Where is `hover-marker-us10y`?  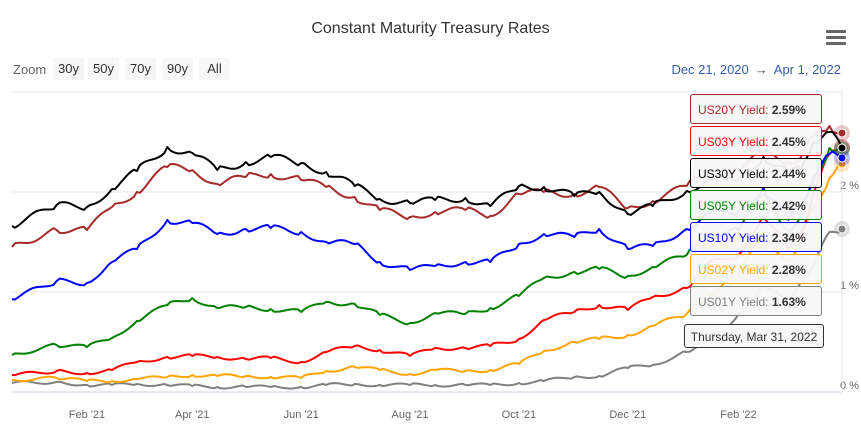 hover-marker-us10y is located at coordinates (842, 158).